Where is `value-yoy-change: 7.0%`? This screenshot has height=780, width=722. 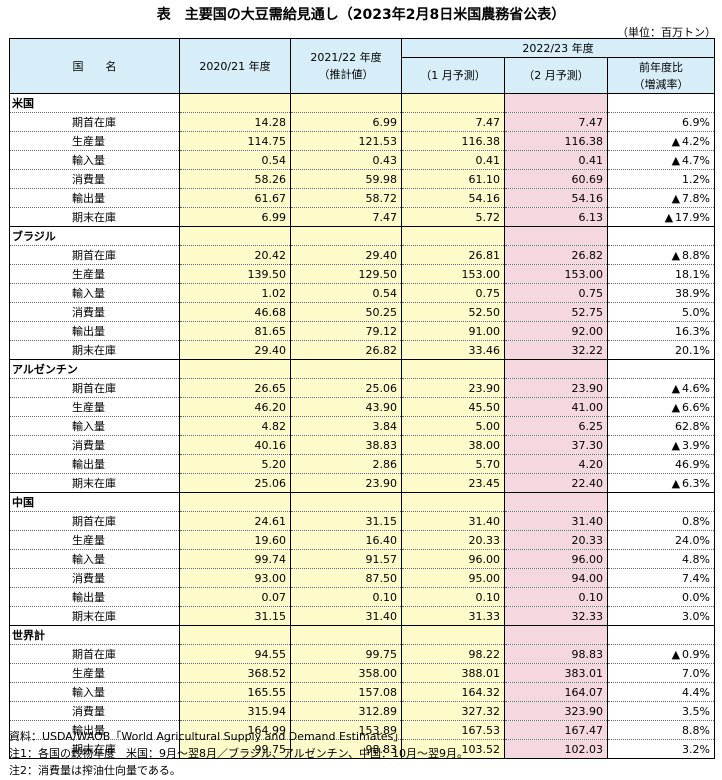
value-yoy-change: 7.0% is located at coordinates (661, 673).